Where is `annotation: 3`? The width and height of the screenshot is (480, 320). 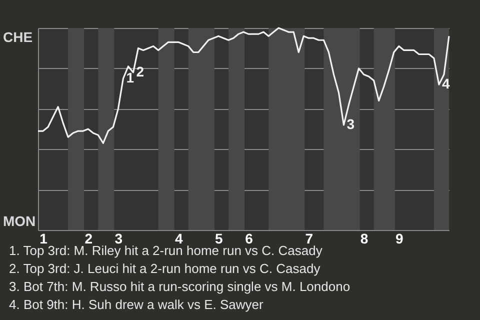 annotation: 3 is located at coordinates (350, 124).